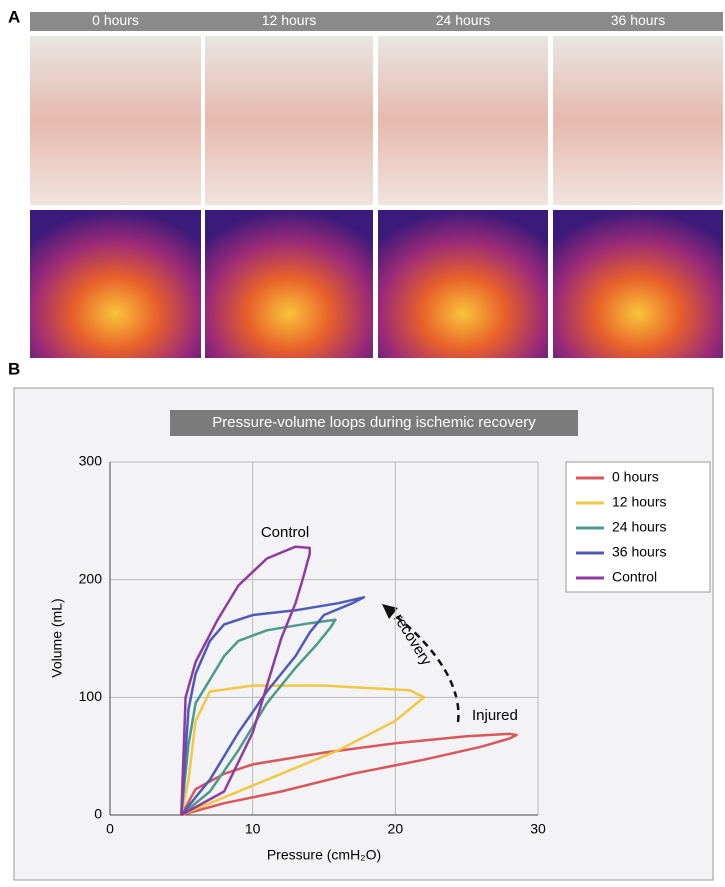 Image resolution: width=725 pixels, height=887 pixels. I want to click on title-box, so click(374, 423).